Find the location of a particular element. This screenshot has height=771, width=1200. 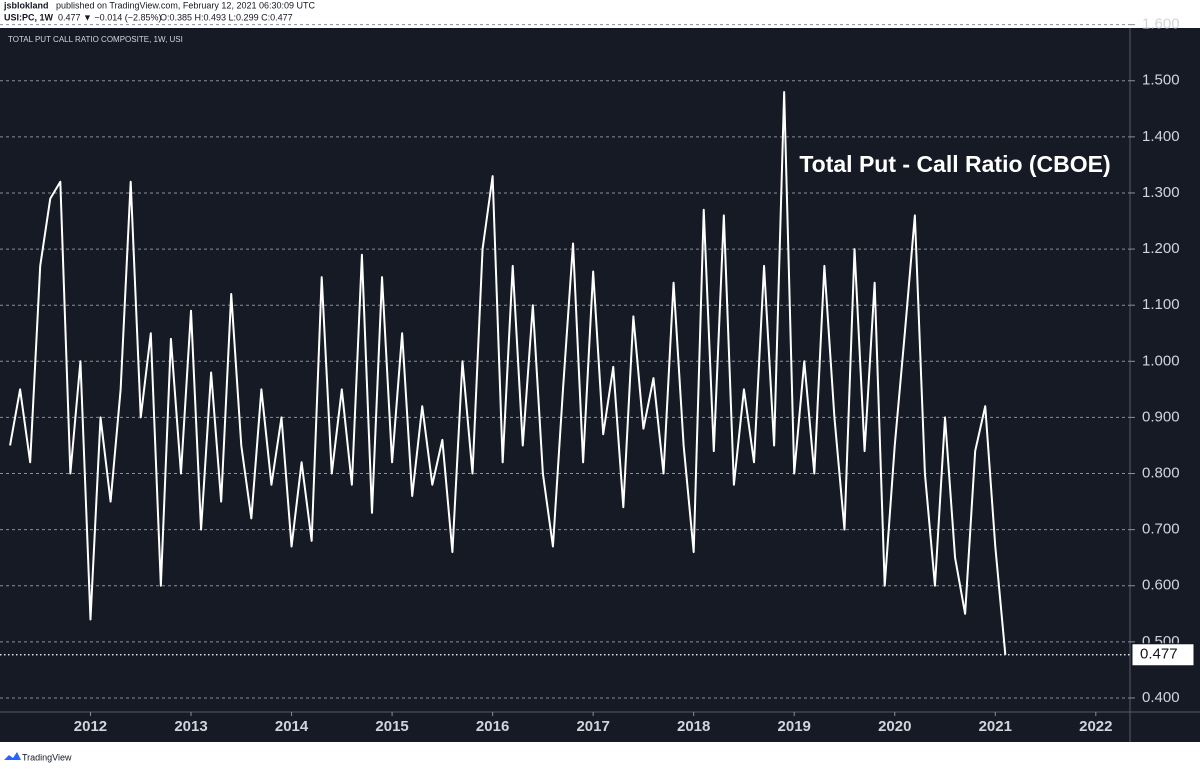

logo is located at coordinates (12, 756).